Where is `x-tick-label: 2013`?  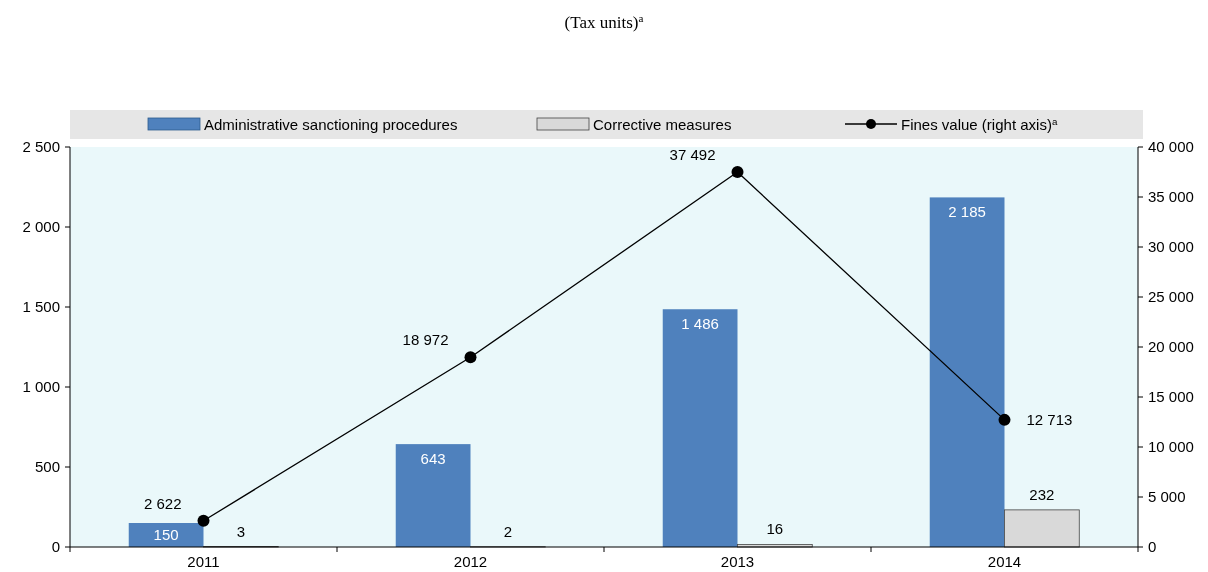
x-tick-label: 2013 is located at coordinates (737, 561).